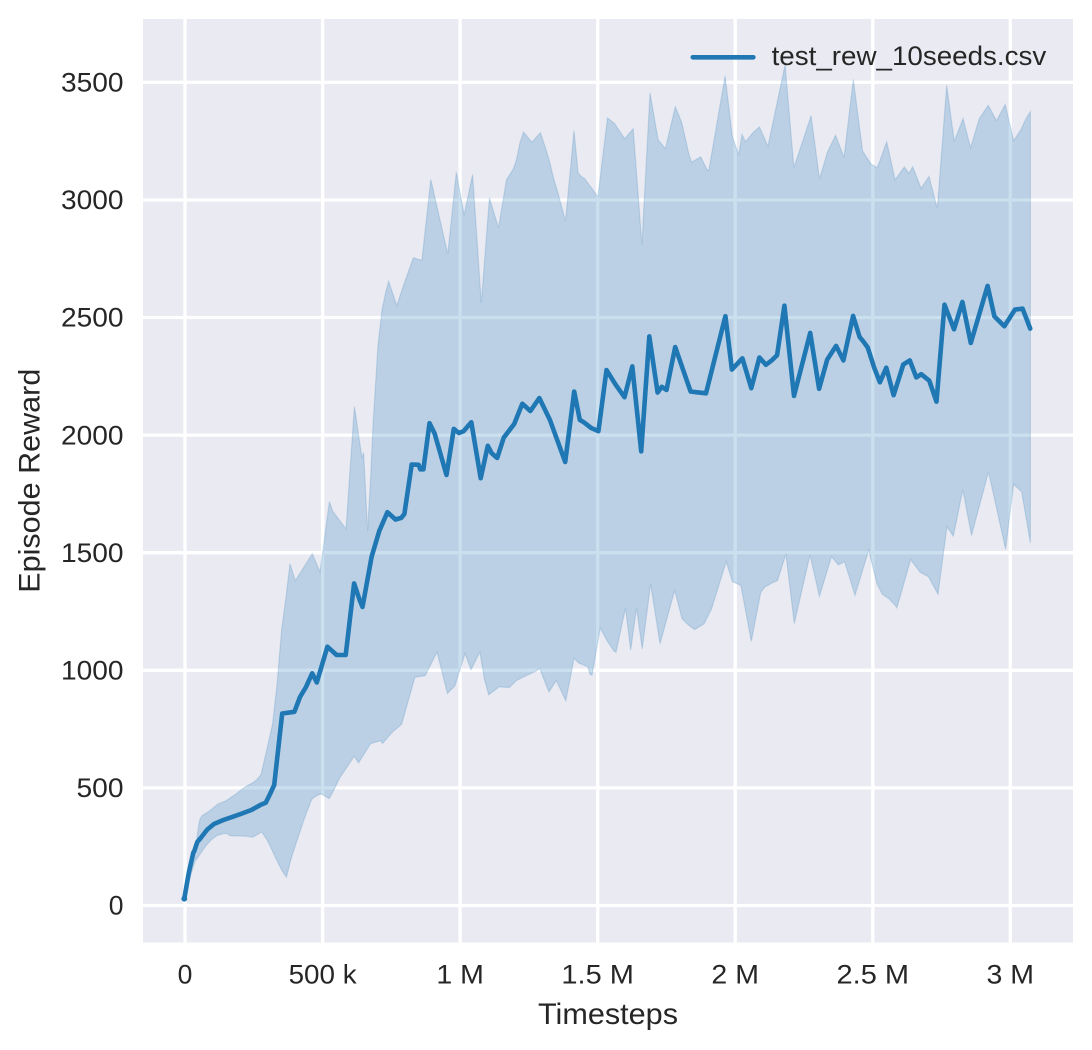  What do you see at coordinates (460, 974) in the screenshot?
I see `svg-text: 1 M` at bounding box center [460, 974].